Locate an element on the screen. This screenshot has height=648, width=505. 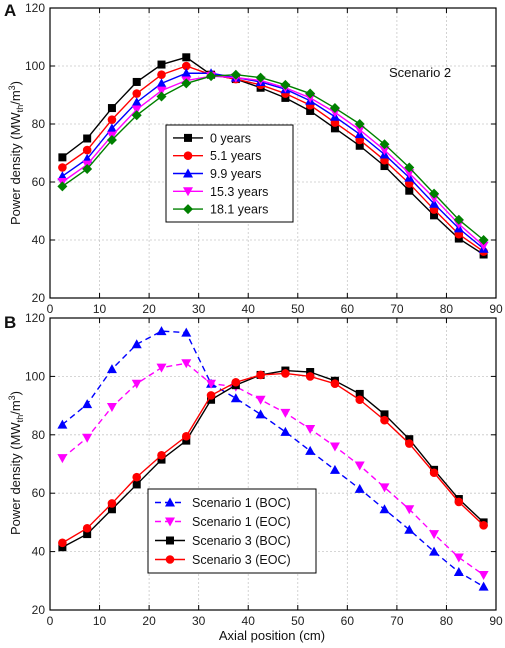
panel-b-xtick-label-5: 50 is located at coordinates (298, 621).